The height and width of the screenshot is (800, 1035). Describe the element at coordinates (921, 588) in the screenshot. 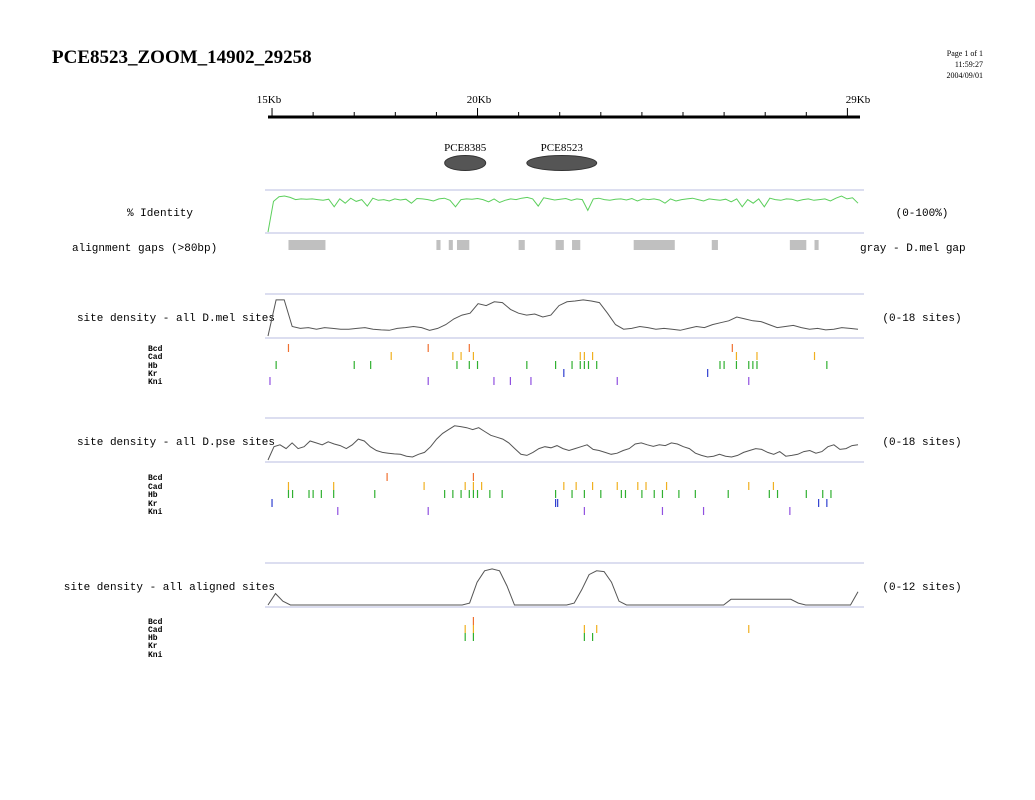

I see `track-range-label: (0-12 sites)` at that location.